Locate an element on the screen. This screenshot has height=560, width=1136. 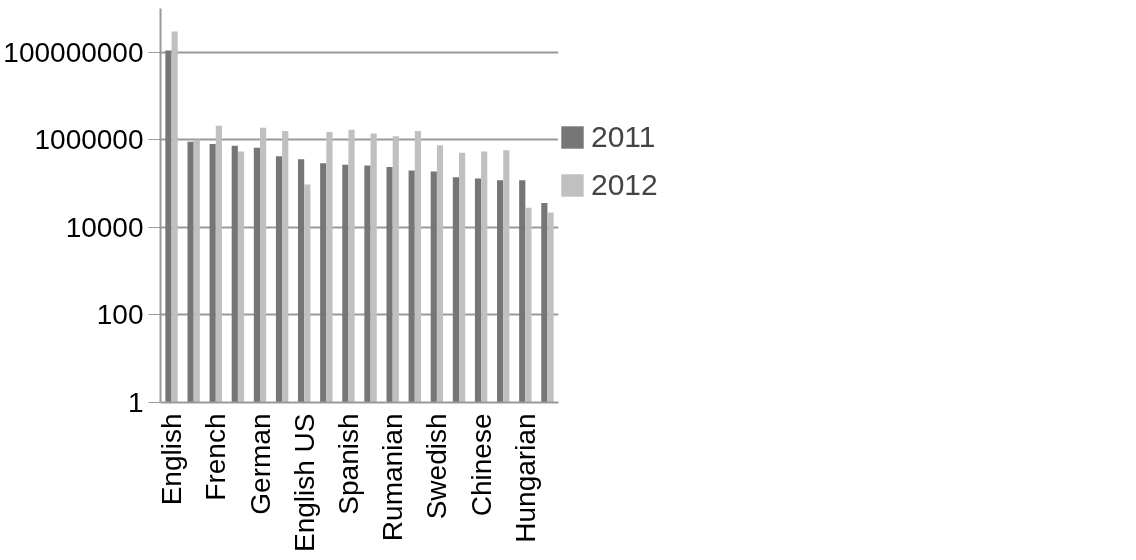
y-tick-label: 100 is located at coordinates (120, 315).